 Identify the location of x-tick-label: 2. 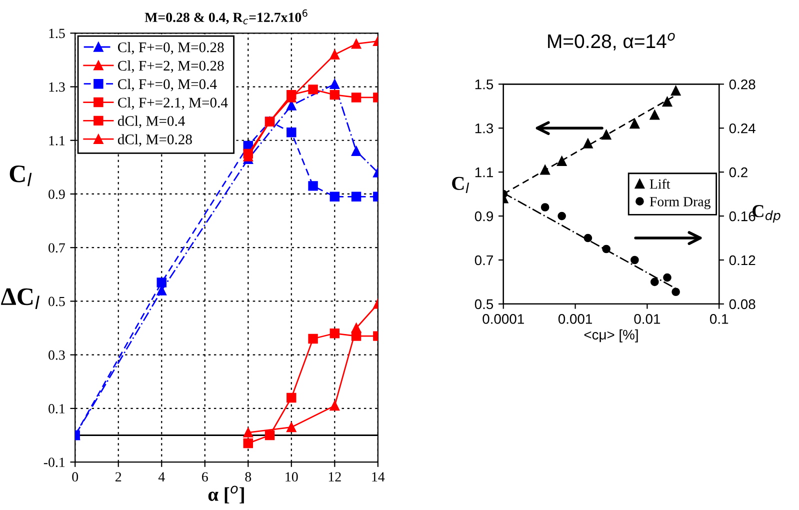
(119, 477).